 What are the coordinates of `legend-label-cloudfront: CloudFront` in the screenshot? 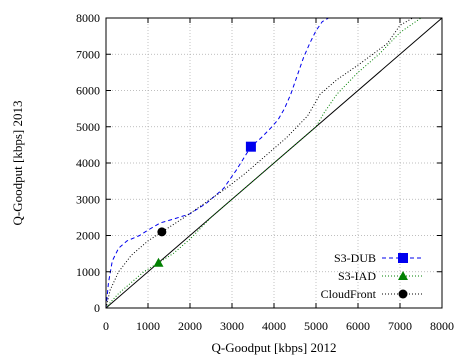 It's located at (349, 294).